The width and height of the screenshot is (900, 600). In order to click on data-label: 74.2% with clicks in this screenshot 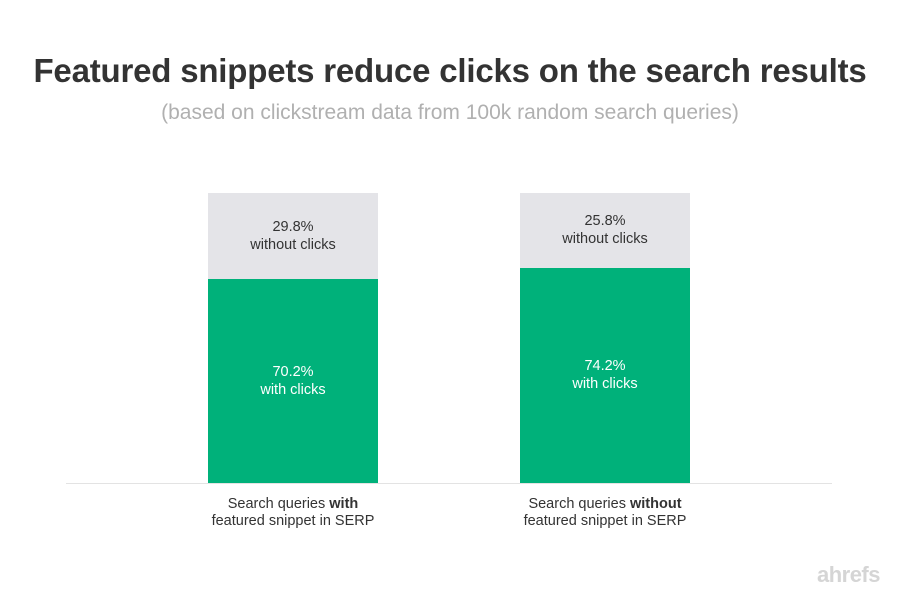, I will do `click(605, 375)`.